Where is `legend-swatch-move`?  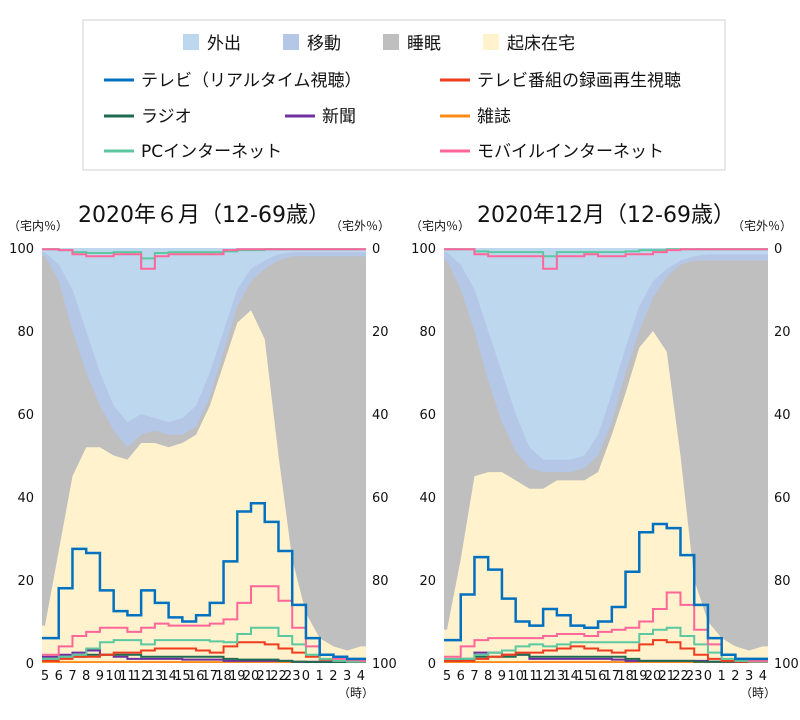 legend-swatch-move is located at coordinates (291, 42).